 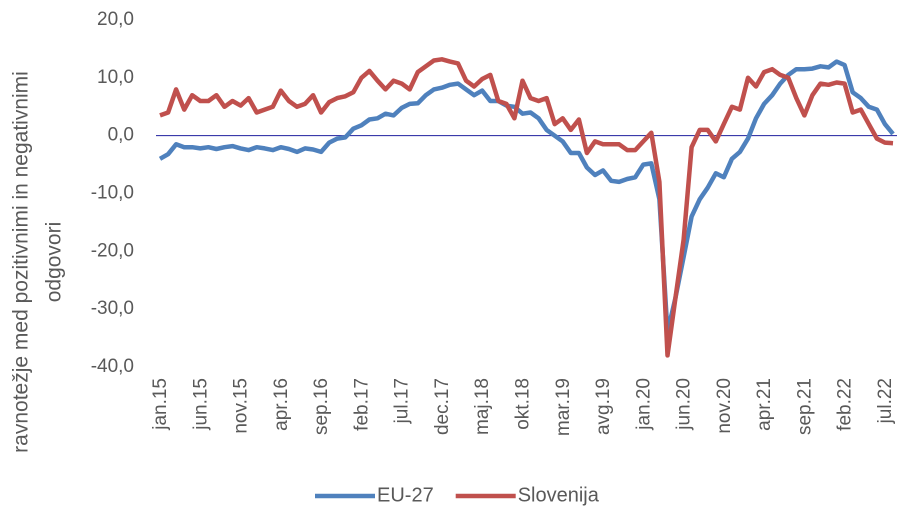 I want to click on x-tick-label: jun.20, so click(x=684, y=404).